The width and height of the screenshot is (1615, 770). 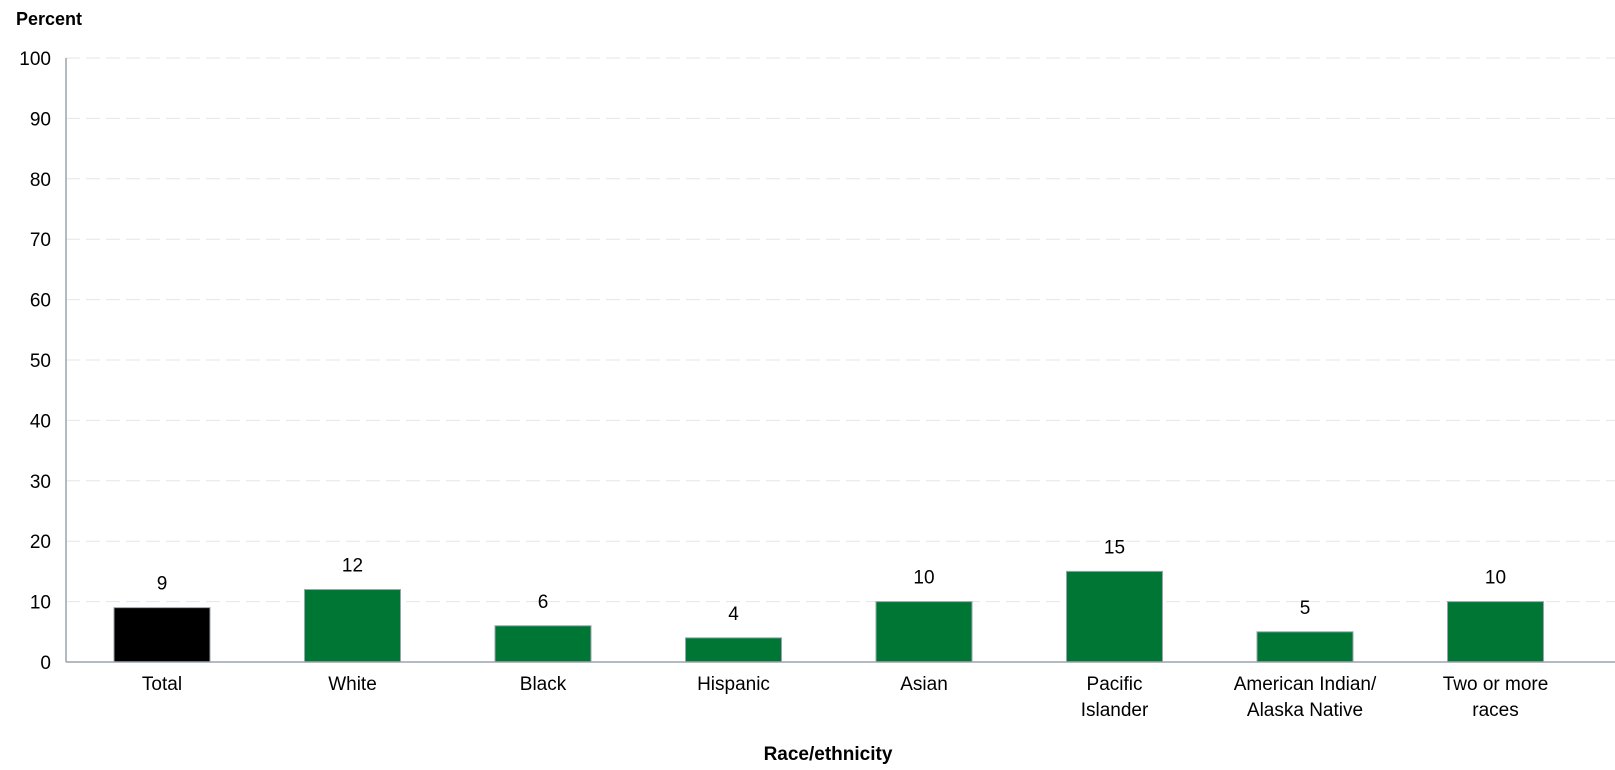 I want to click on y-tick-label: 20, so click(x=40, y=542).